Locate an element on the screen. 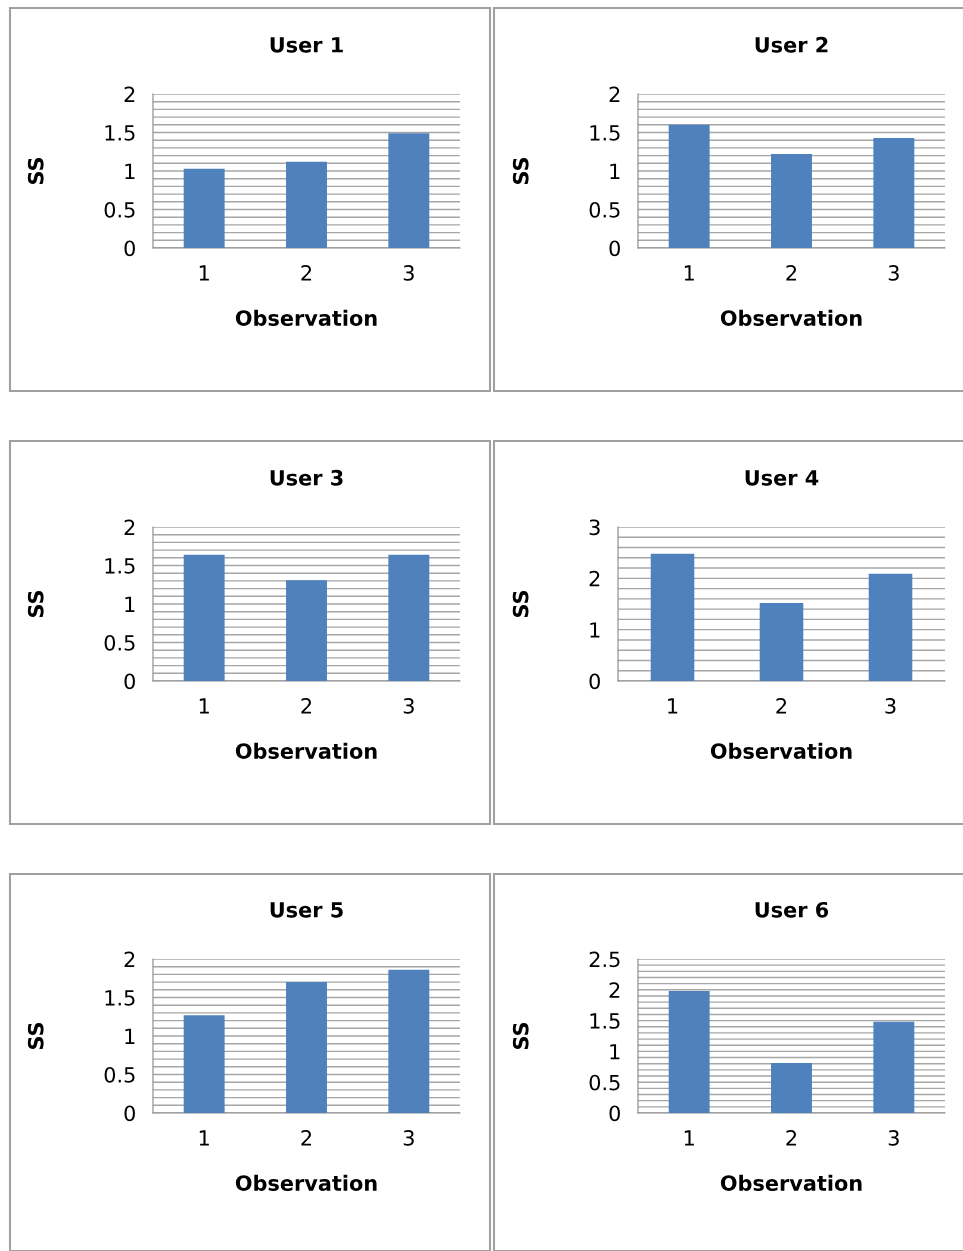 The width and height of the screenshot is (963, 1251). y-tick-label: 3 is located at coordinates (594, 527).